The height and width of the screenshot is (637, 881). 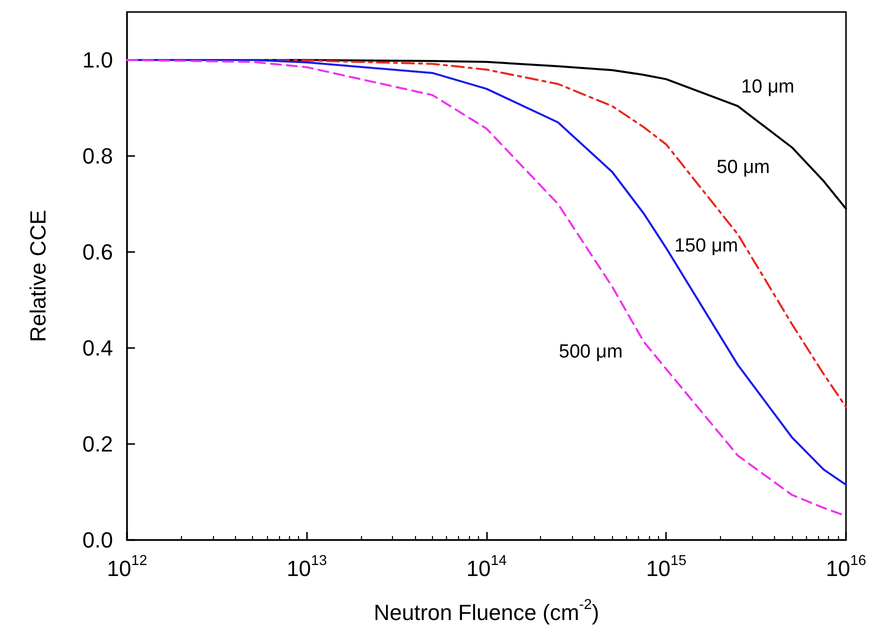 I want to click on y-tick-label: 1.0, so click(x=97, y=60).